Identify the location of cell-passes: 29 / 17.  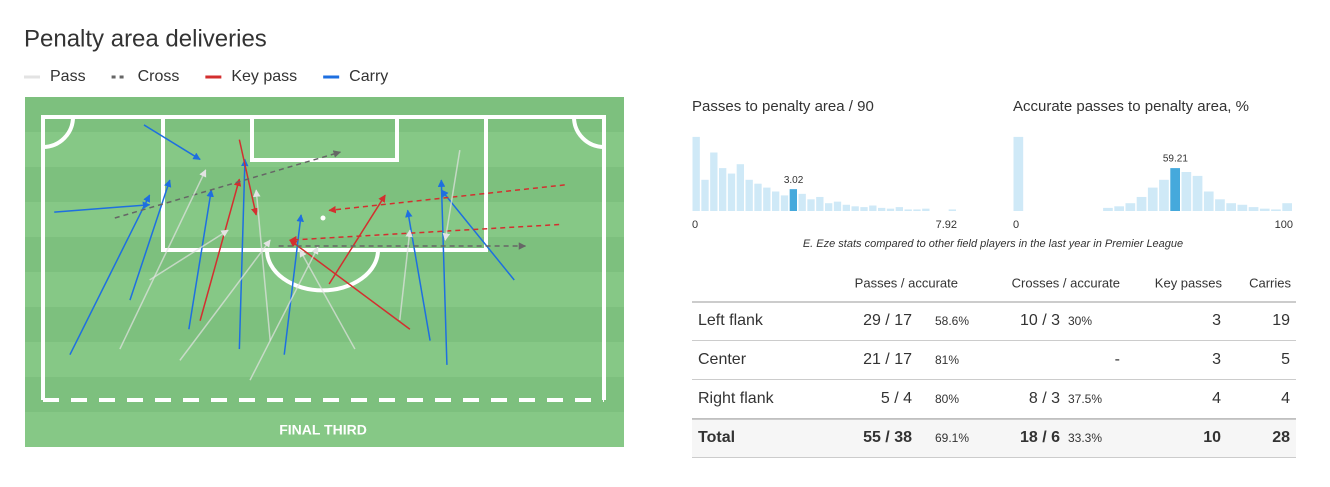
(887, 320).